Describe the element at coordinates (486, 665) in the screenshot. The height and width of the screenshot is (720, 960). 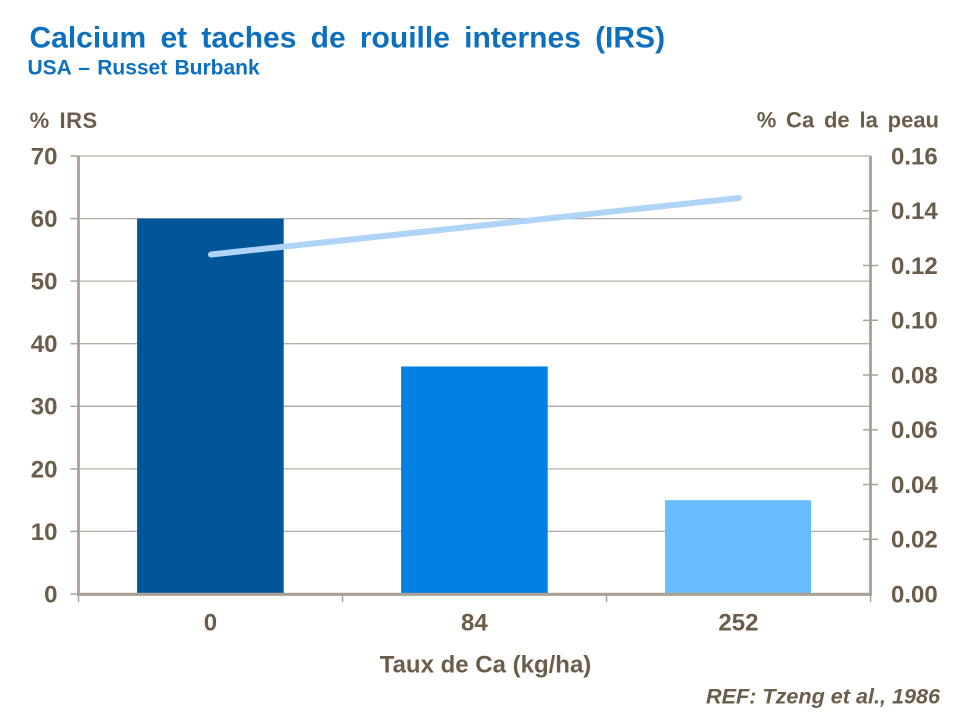
I see `svg-text: Taux de Ca (kg/ha)` at that location.